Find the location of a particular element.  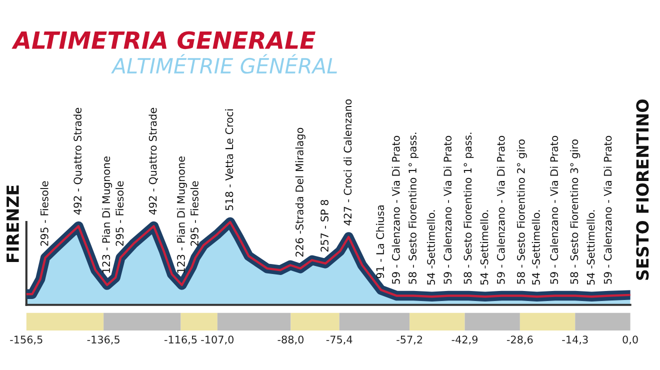

x-tick-label: -42,9 is located at coordinates (465, 340).